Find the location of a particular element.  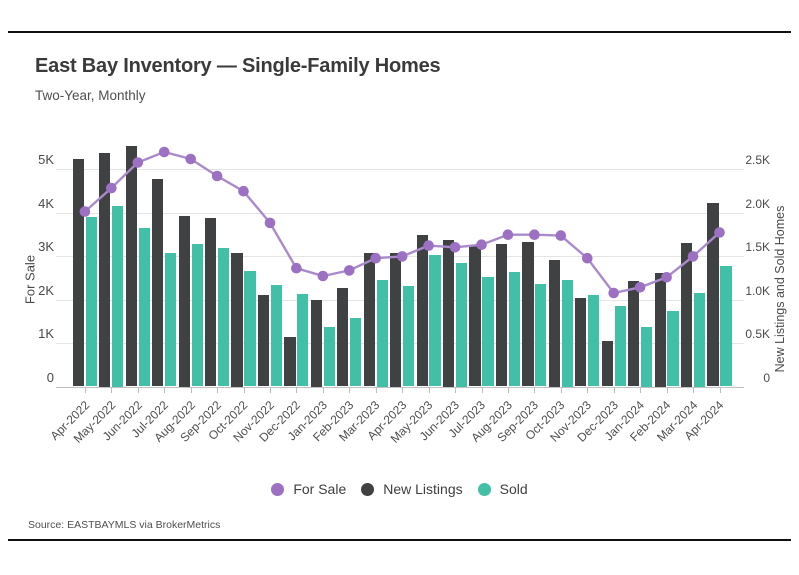

bottom-divider is located at coordinates (399, 540).